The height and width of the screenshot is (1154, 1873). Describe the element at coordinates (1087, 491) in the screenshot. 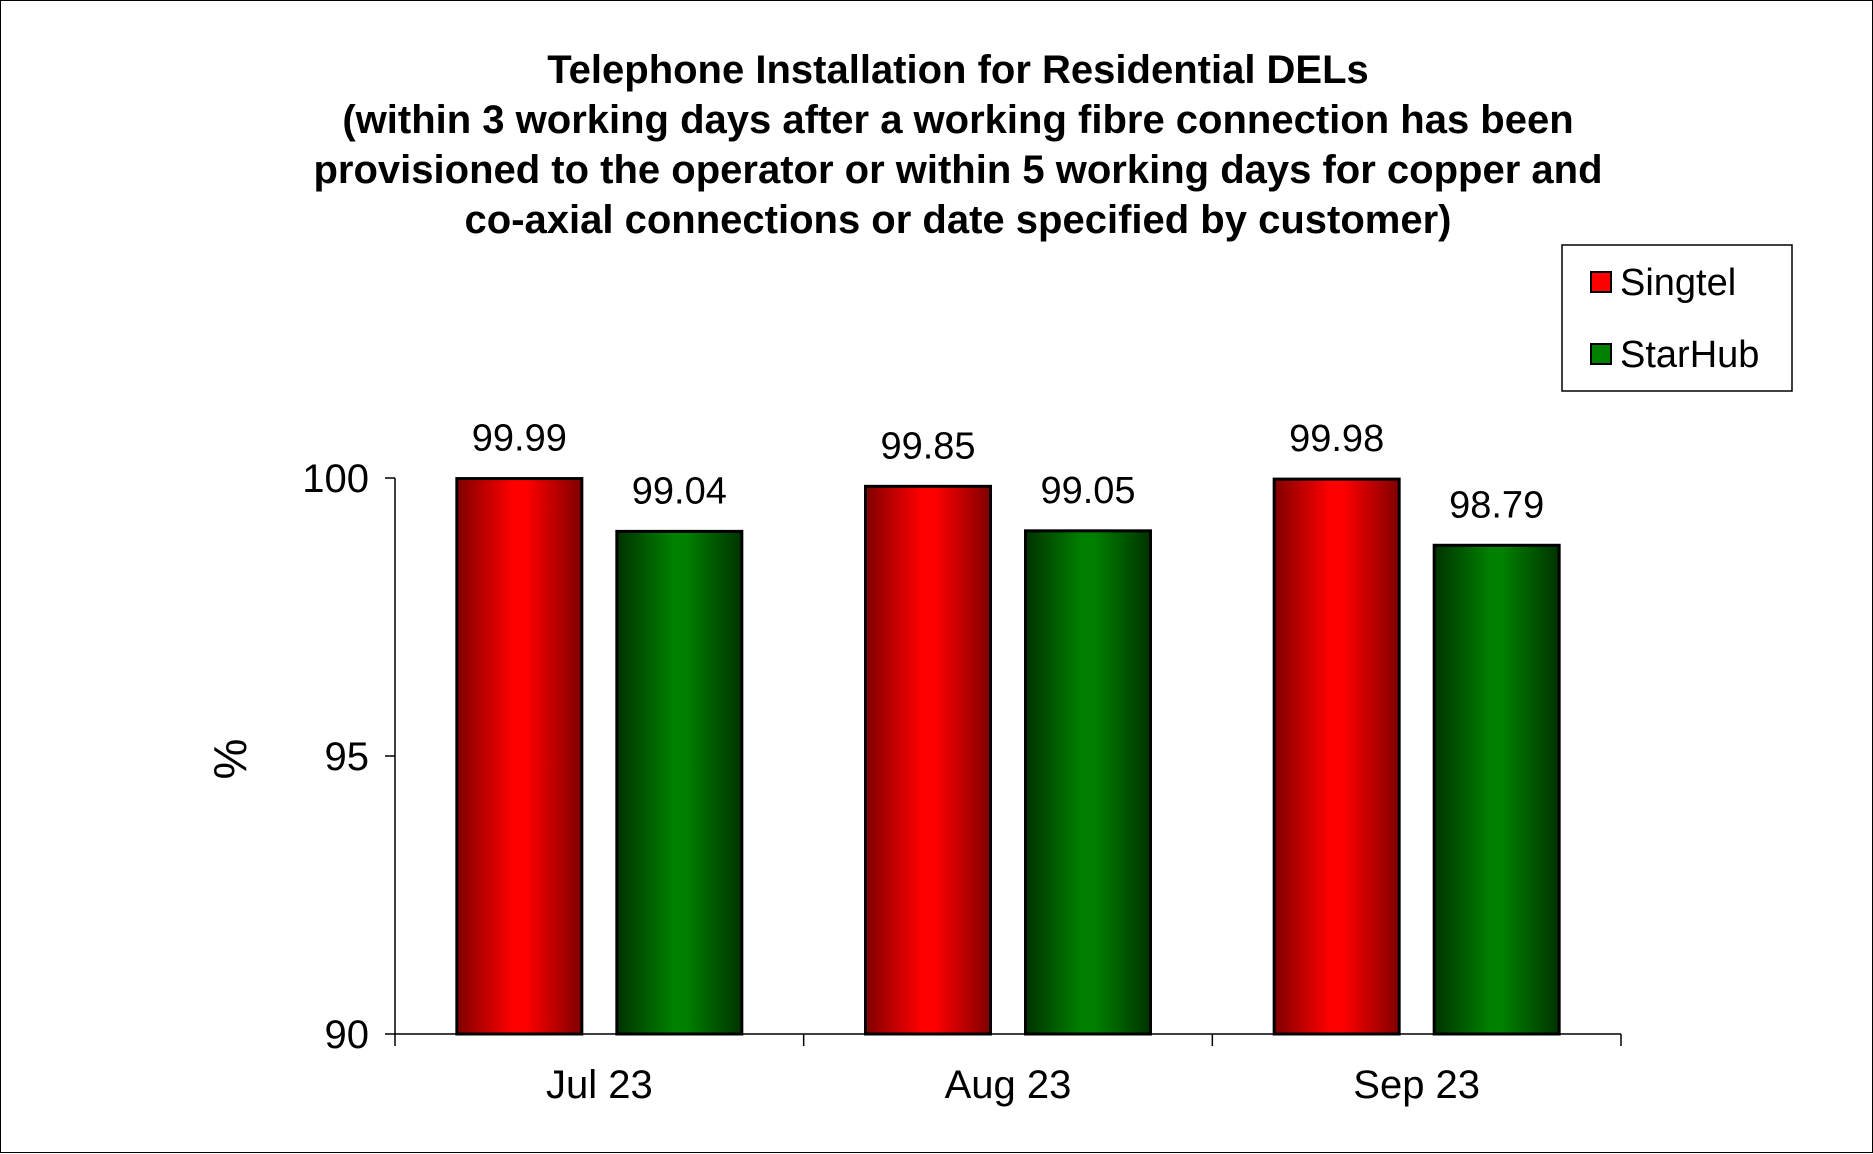

I see `data-label-starhub-1: 99.05` at that location.